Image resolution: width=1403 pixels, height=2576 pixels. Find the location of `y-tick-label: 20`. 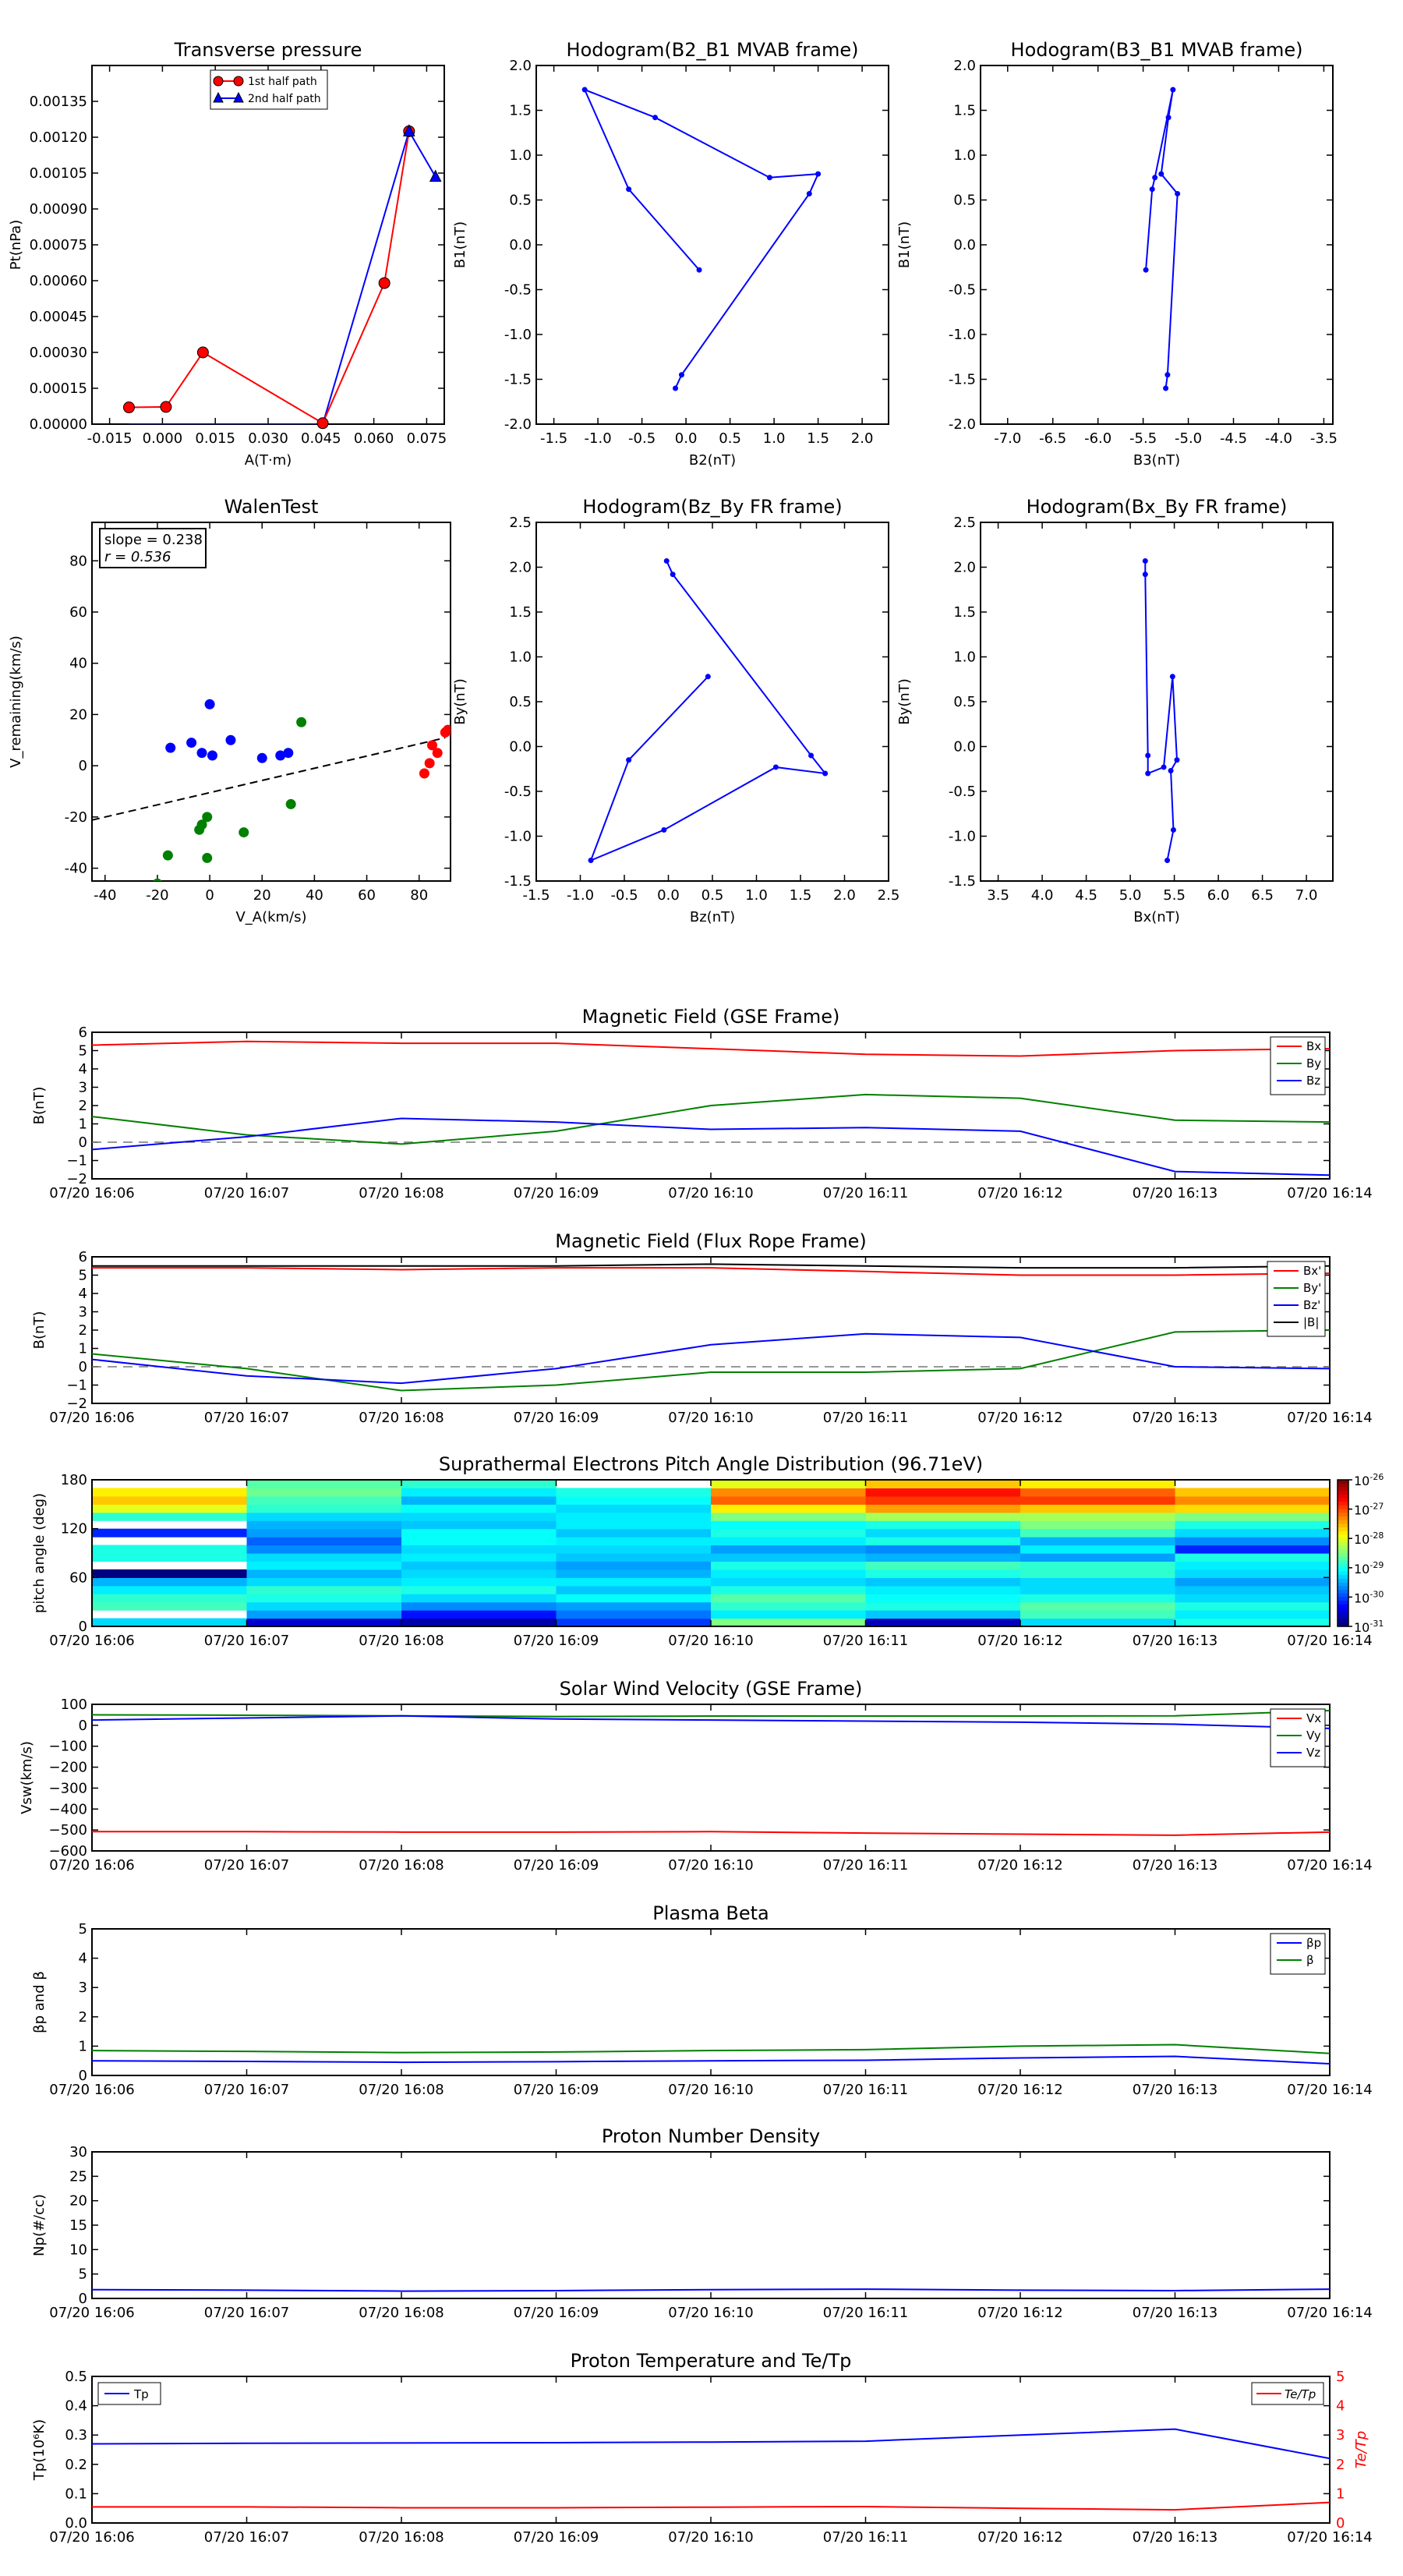

y-tick-label: 20 is located at coordinates (78, 2201).